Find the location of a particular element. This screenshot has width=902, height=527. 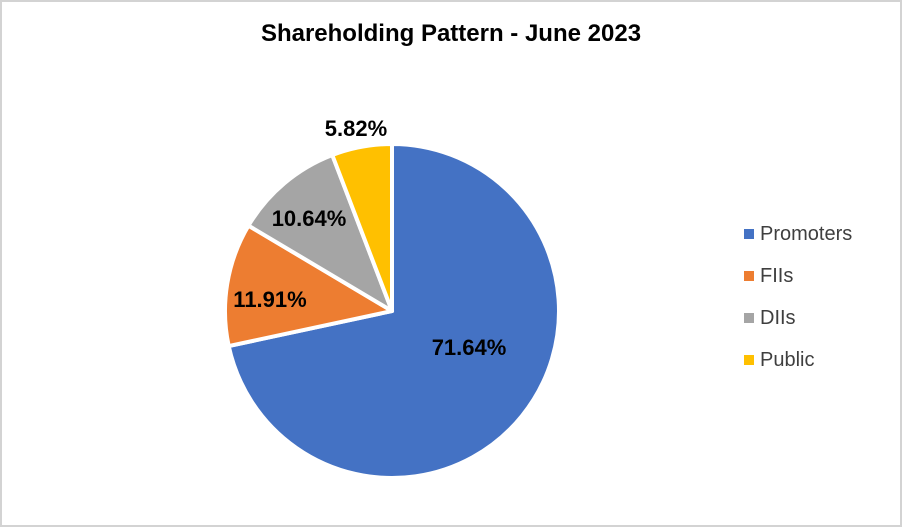

legend-marker-diis is located at coordinates (749, 318).